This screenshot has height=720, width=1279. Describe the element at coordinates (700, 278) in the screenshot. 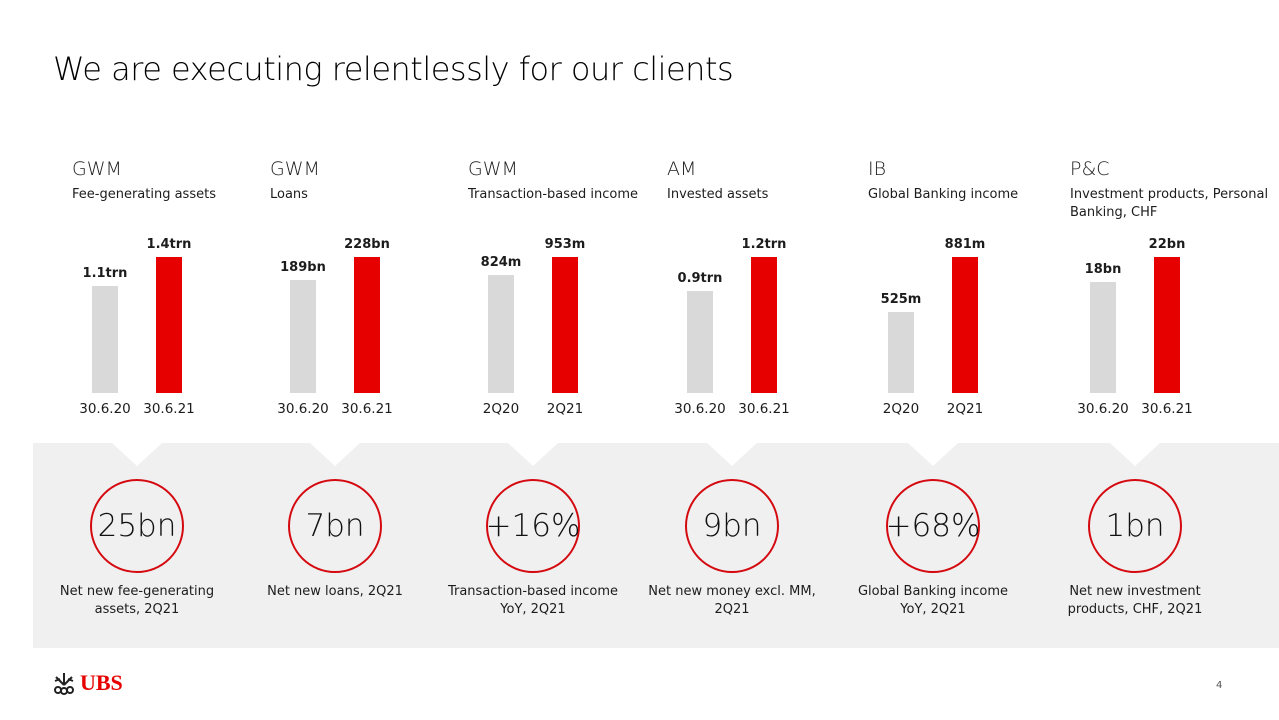

I see `data-label: 0.9trn` at that location.